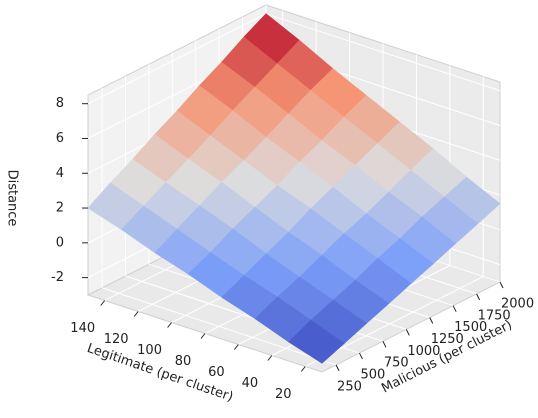 This screenshot has height=418, width=538. Describe the element at coordinates (396, 363) in the screenshot. I see `y-tick-label: 750` at that location.